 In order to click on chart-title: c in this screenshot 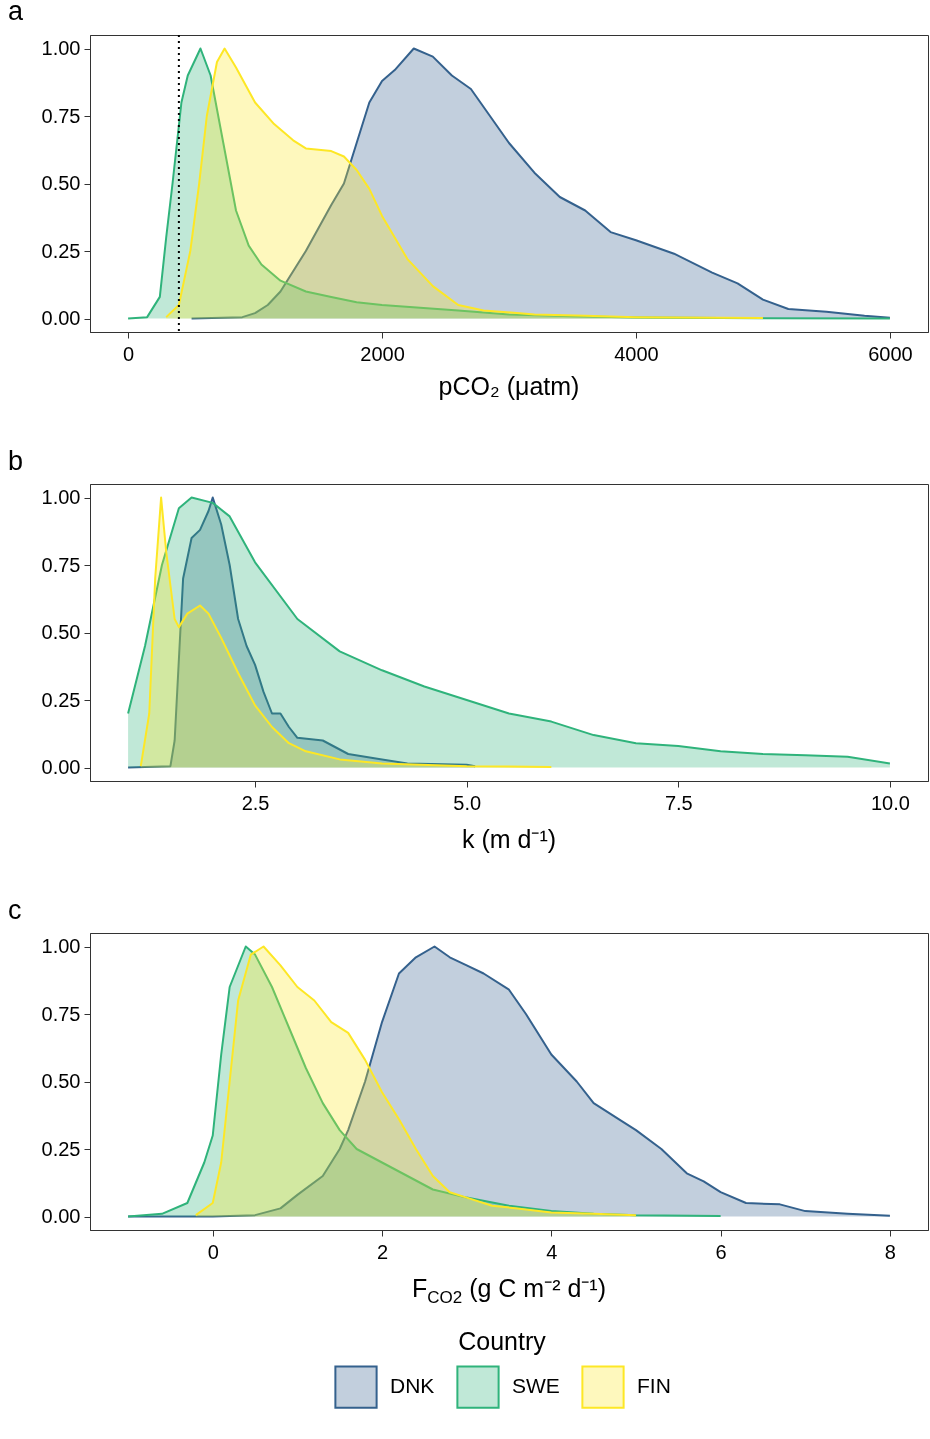, I will do `click(15, 910)`.